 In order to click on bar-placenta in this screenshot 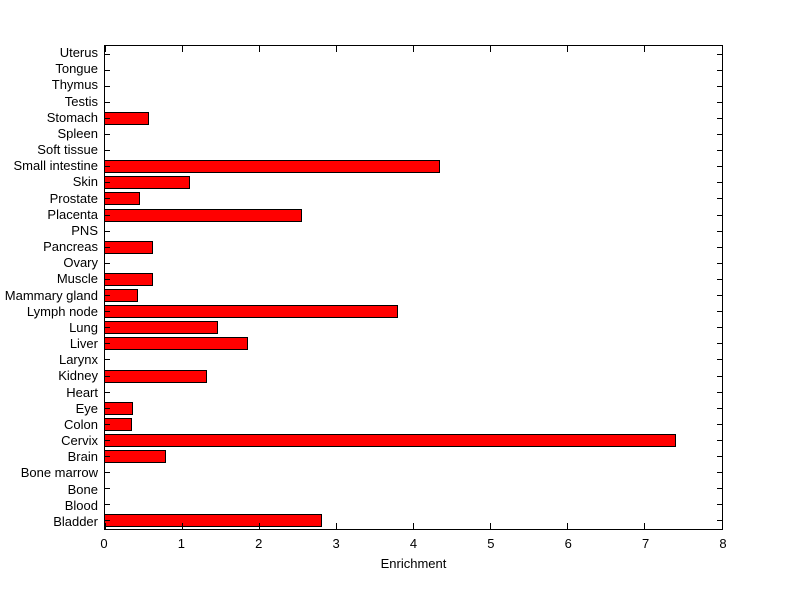, I will do `click(204, 215)`.